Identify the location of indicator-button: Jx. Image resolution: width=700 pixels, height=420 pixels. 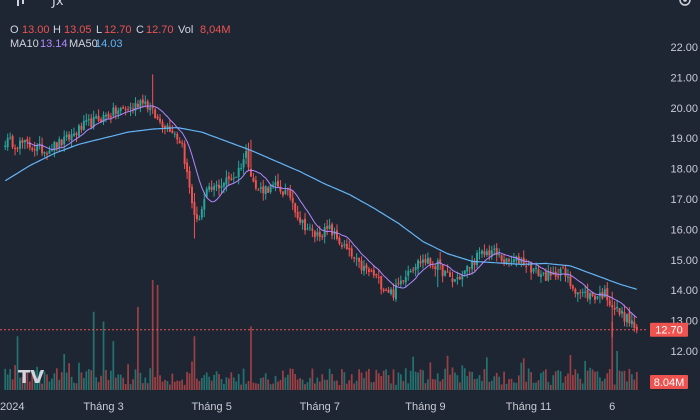
(57, 4).